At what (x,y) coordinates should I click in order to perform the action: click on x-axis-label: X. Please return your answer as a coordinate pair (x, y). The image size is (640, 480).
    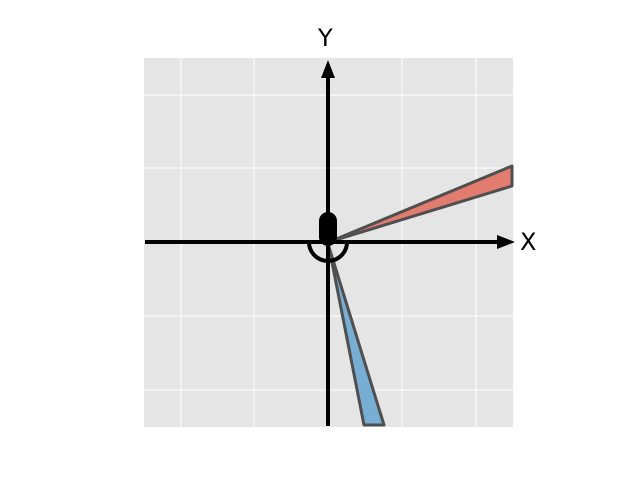
    Looking at the image, I should click on (528, 242).